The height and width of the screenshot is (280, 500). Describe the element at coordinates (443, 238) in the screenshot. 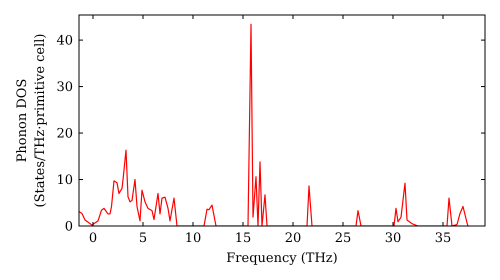

I see `x-tick-label: 35` at that location.